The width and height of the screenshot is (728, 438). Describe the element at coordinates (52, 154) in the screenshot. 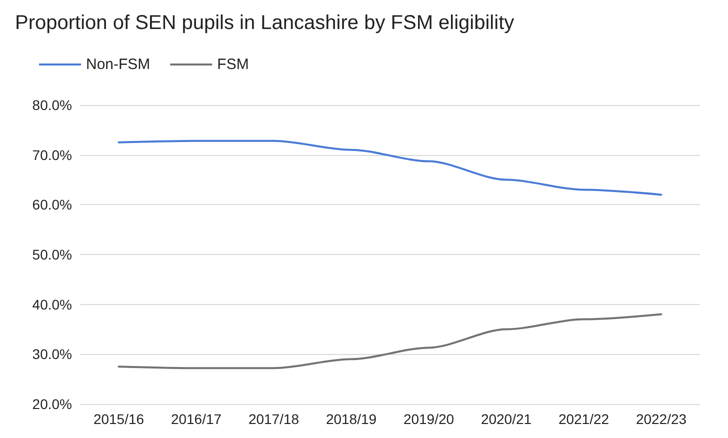

I see `y-tick-label: 70.0%` at that location.